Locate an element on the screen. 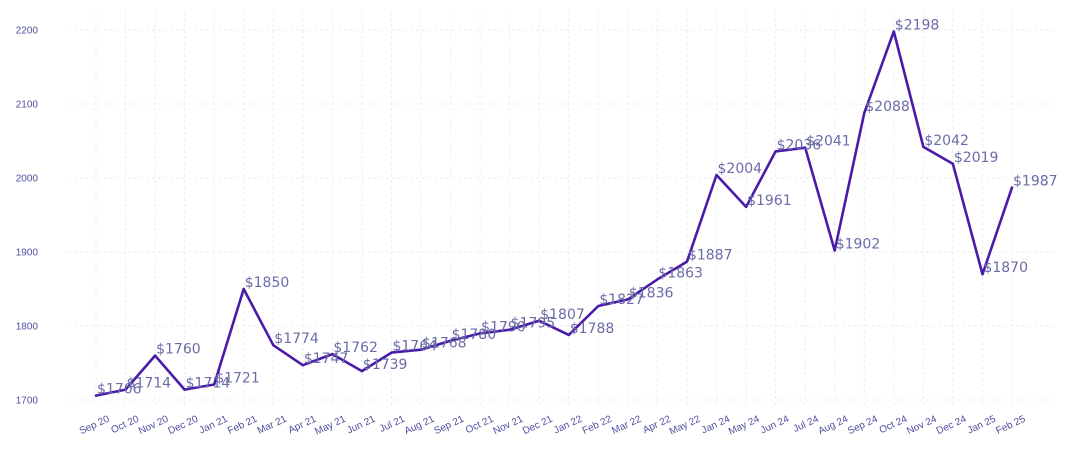 The height and width of the screenshot is (465, 1070). x-tick-label: Mar 22 is located at coordinates (626, 425).